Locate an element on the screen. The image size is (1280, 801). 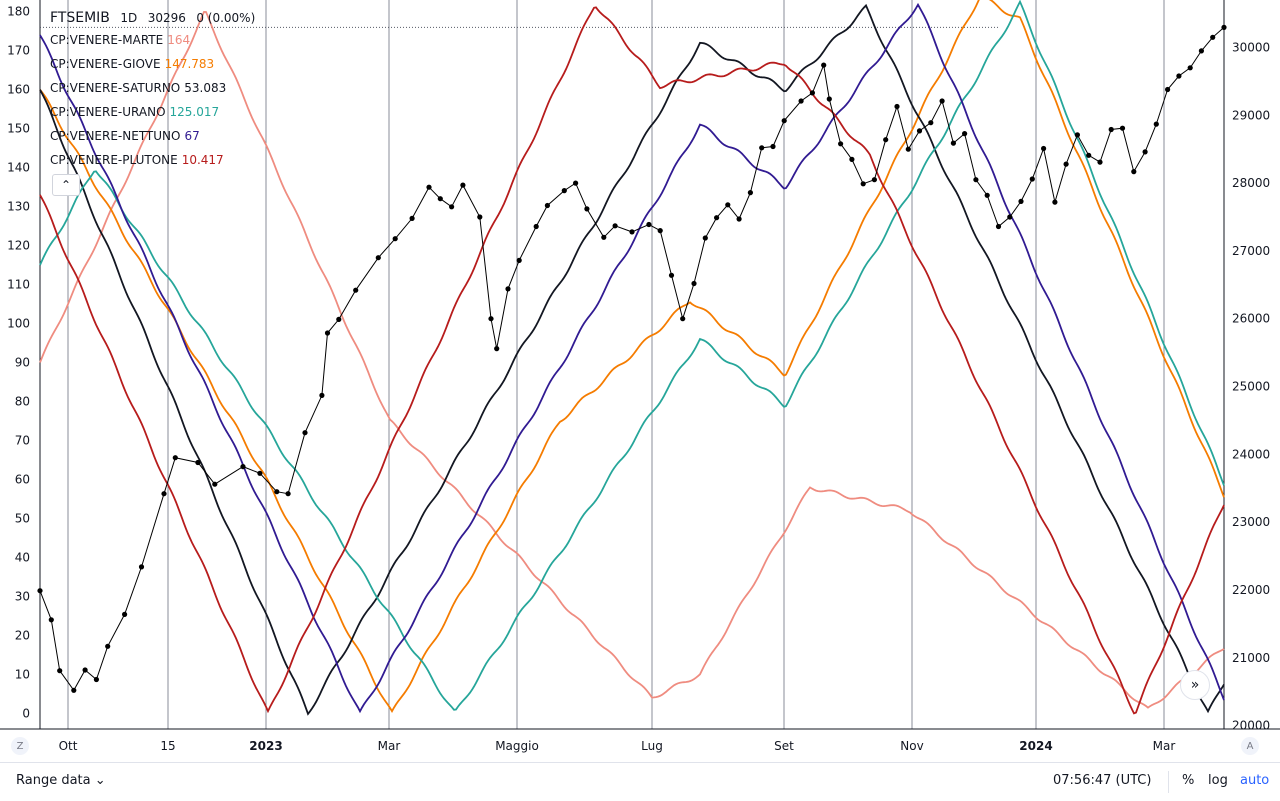
symbol-name: FTSEMIB is located at coordinates (80, 18).